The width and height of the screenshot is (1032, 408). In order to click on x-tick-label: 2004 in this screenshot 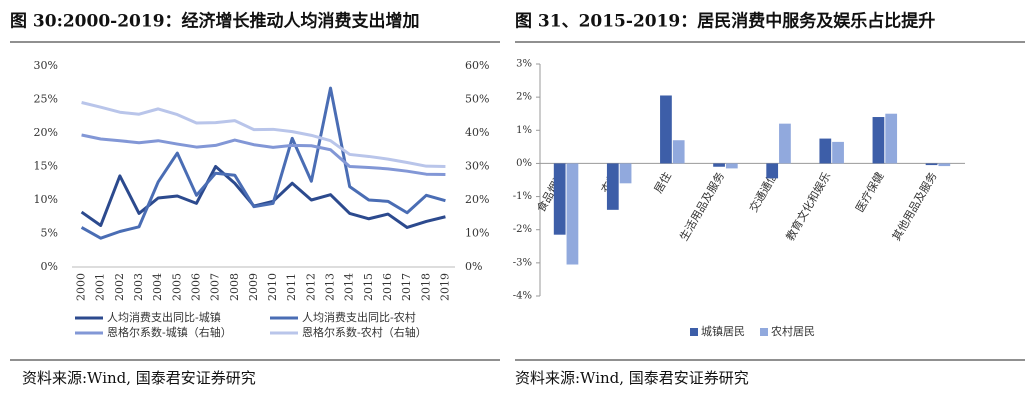, I will do `click(157, 287)`.